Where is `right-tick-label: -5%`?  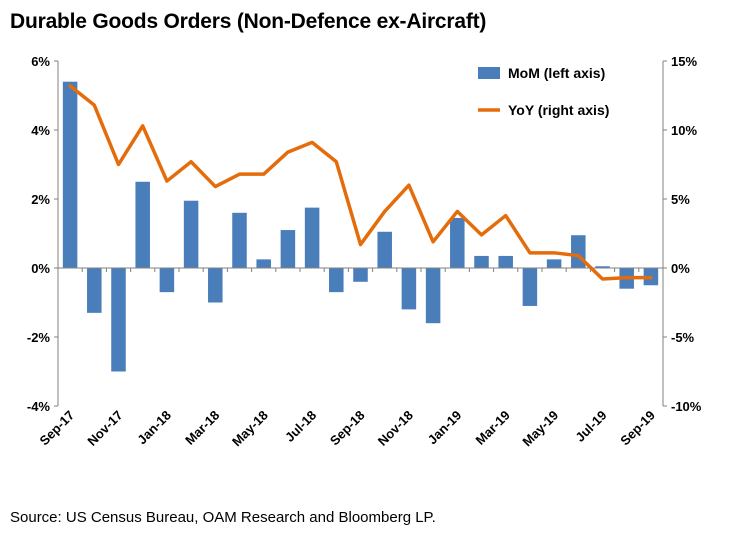
right-tick-label: -5% is located at coordinates (683, 337).